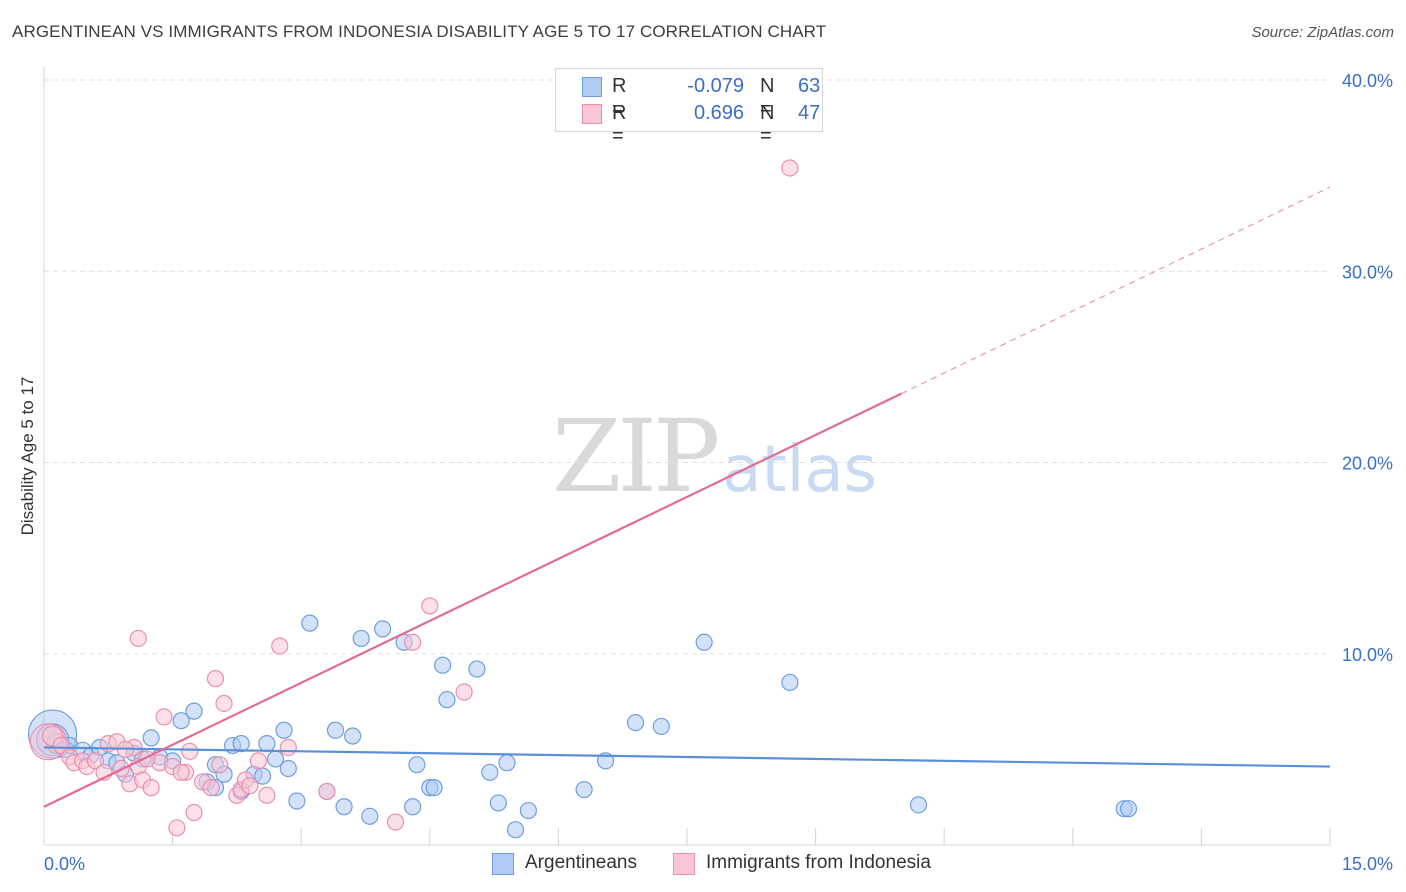 Image resolution: width=1406 pixels, height=892 pixels. I want to click on bottom-legend-swatch-argentineans, so click(503, 864).